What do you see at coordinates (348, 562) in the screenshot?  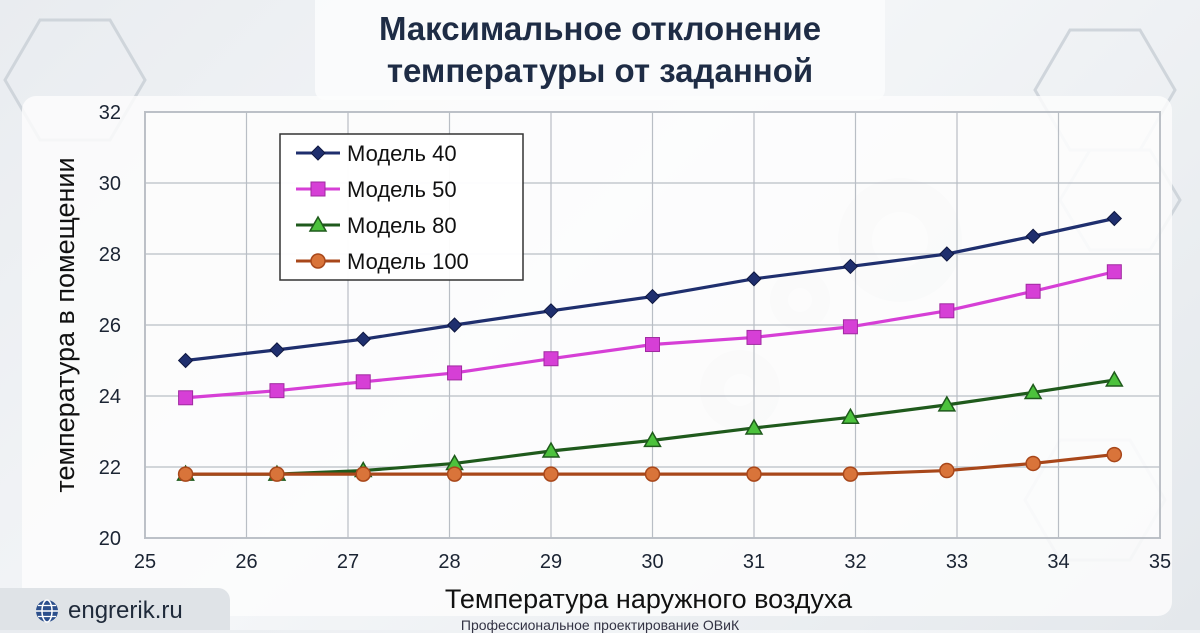 I see `x-tick-label: 27` at bounding box center [348, 562].